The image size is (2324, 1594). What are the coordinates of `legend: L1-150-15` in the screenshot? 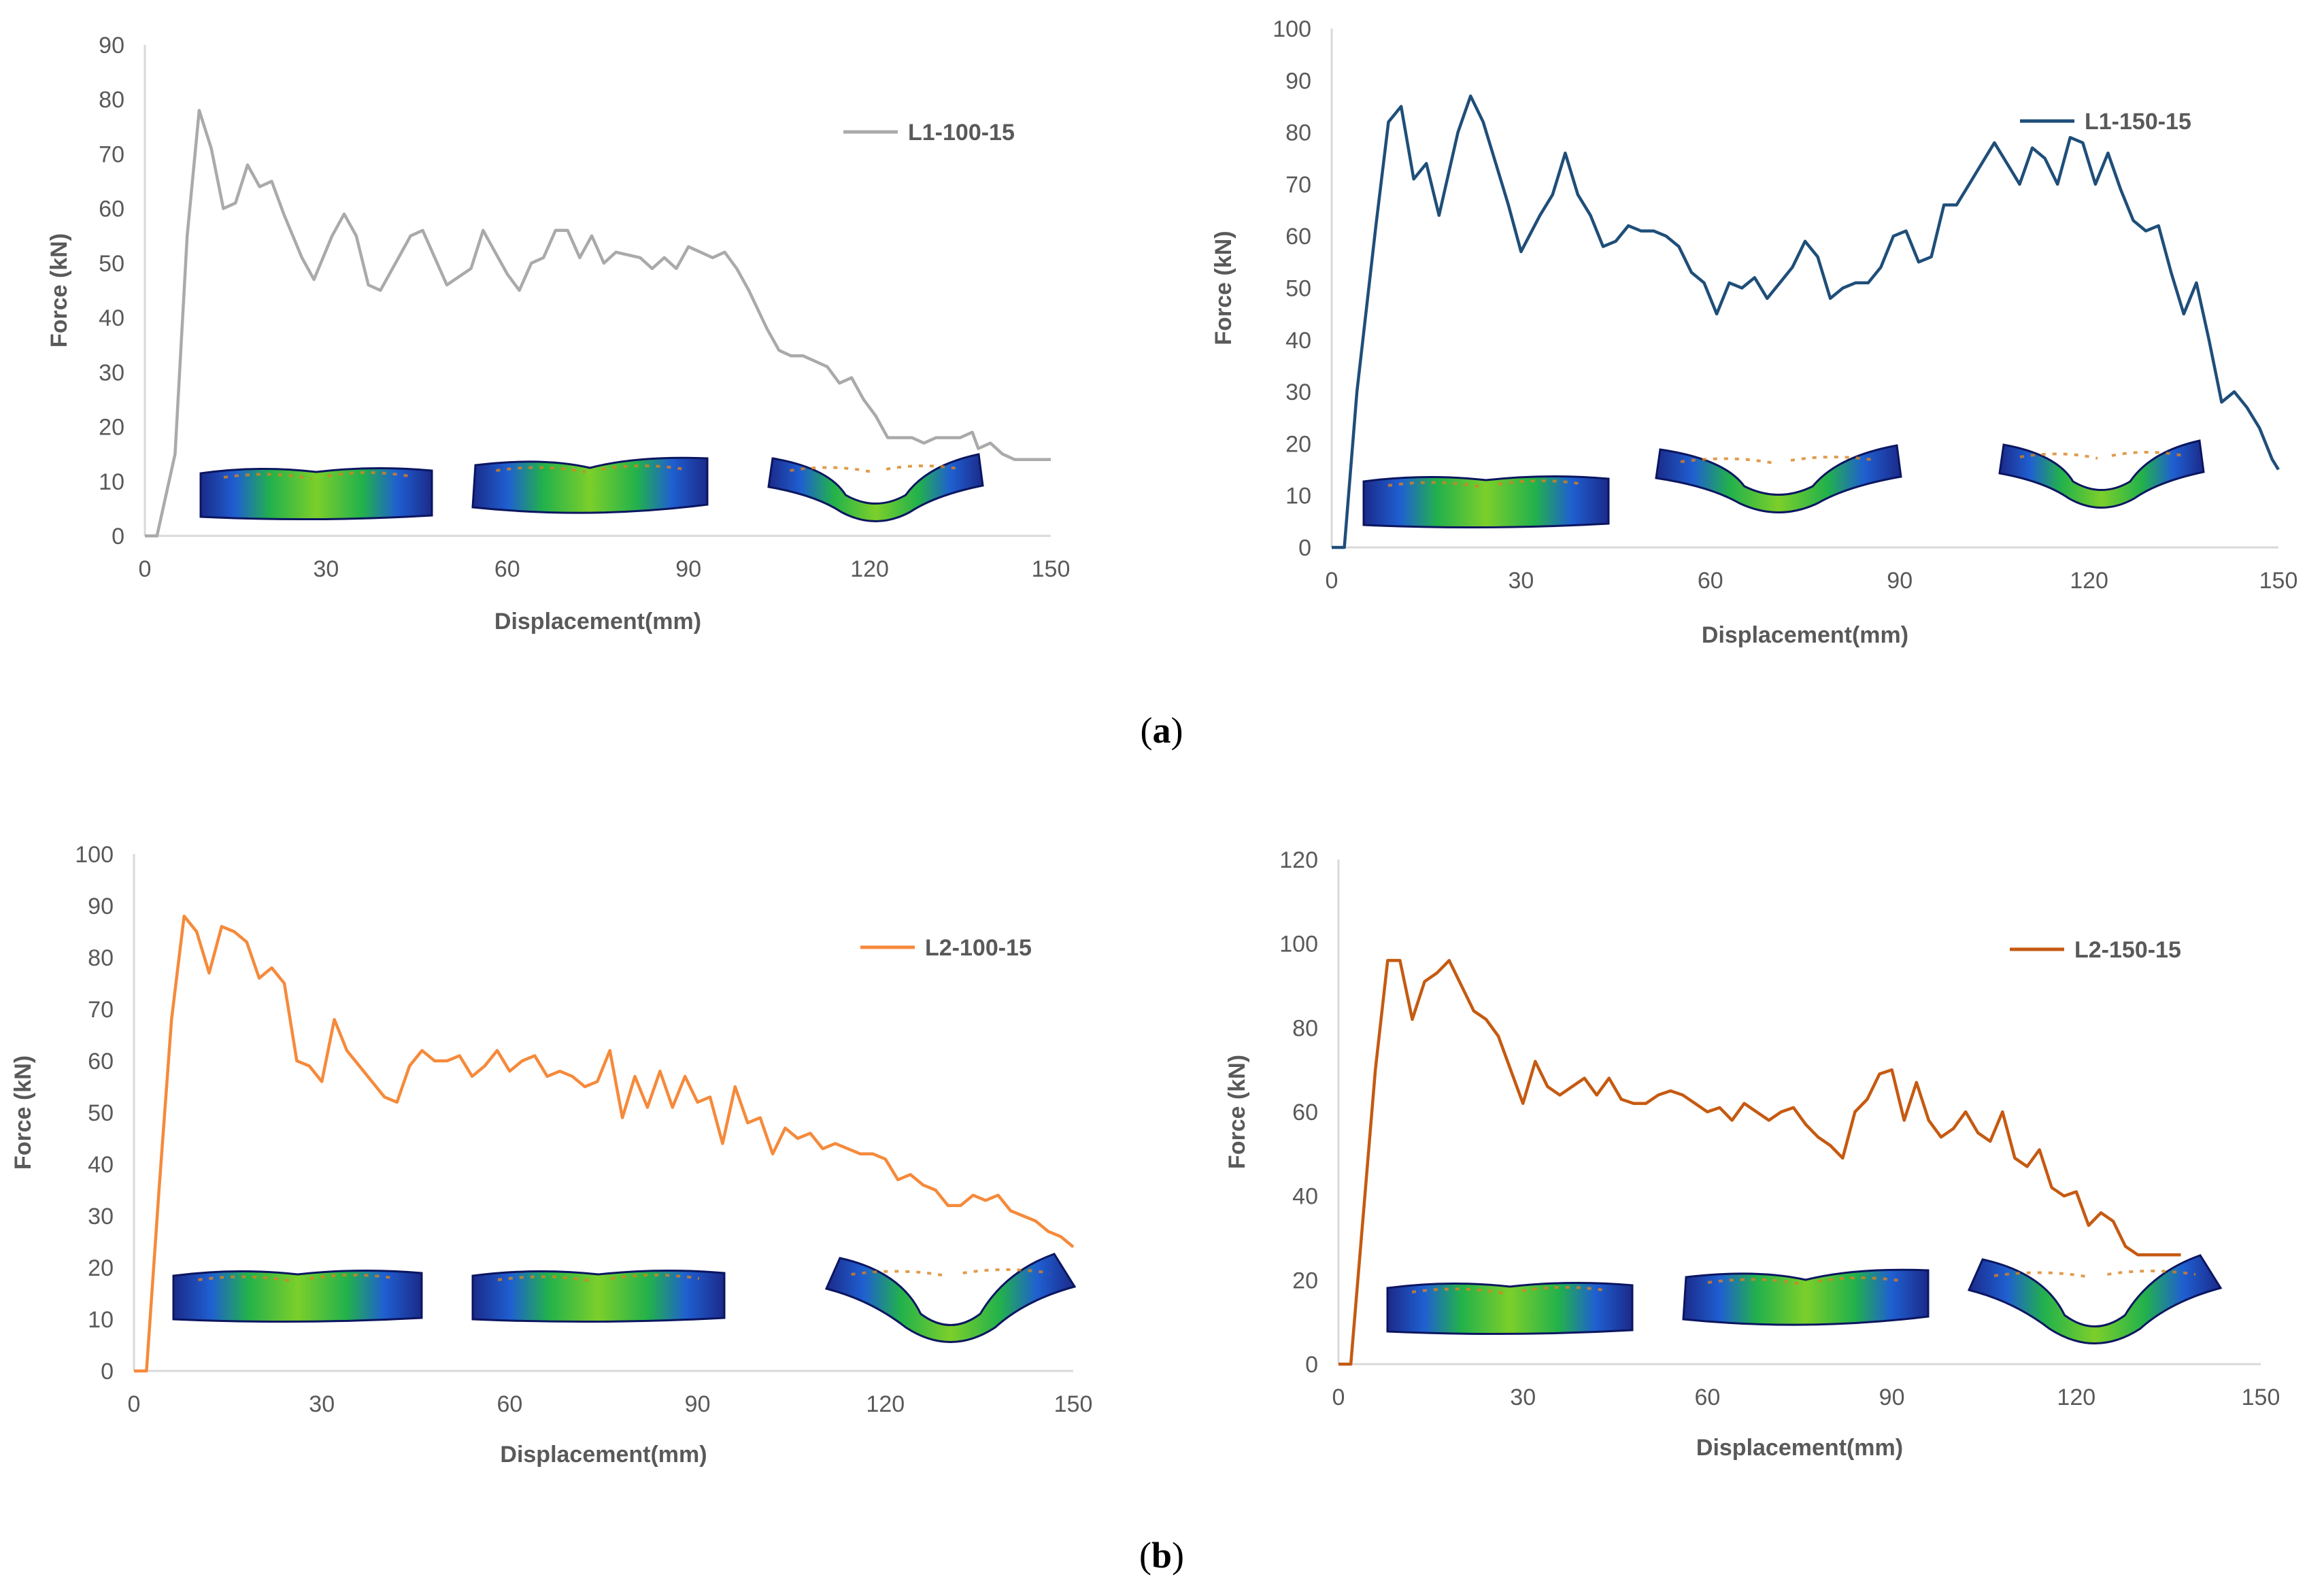 It's located at (2105, 122).